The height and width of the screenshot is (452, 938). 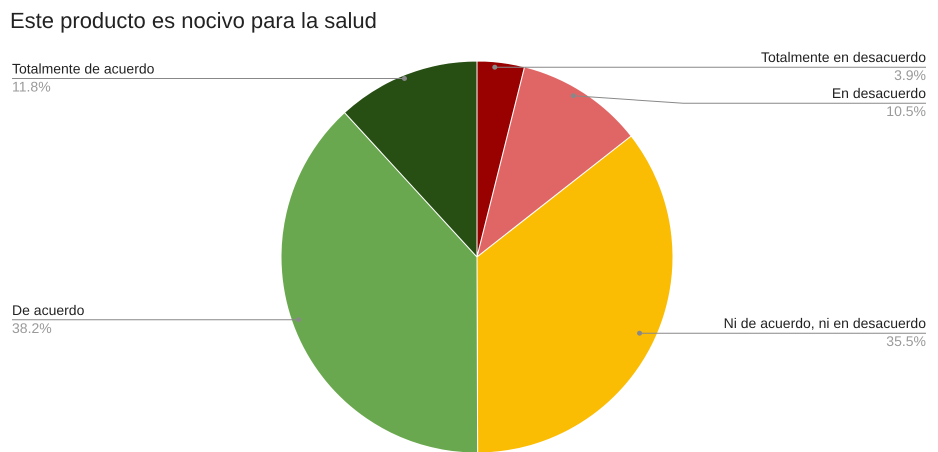 What do you see at coordinates (906, 111) in the screenshot?
I see `data-label: 10.5%` at bounding box center [906, 111].